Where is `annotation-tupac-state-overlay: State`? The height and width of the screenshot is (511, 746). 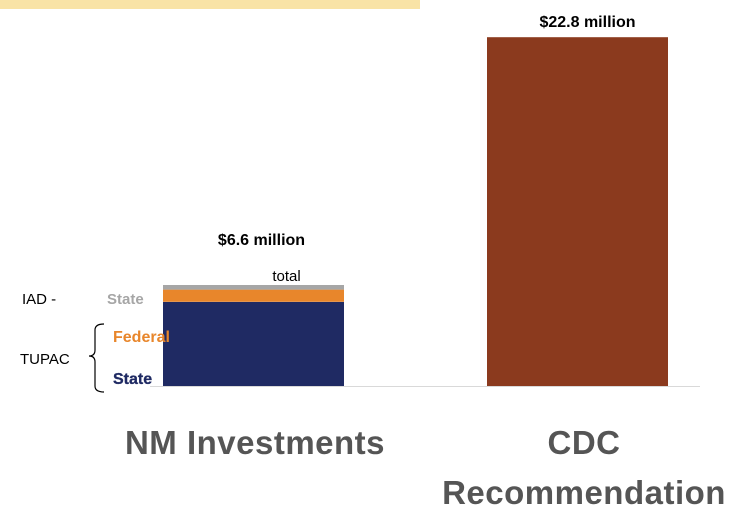
annotation-tupac-state-overlay: State is located at coordinates (132, 379).